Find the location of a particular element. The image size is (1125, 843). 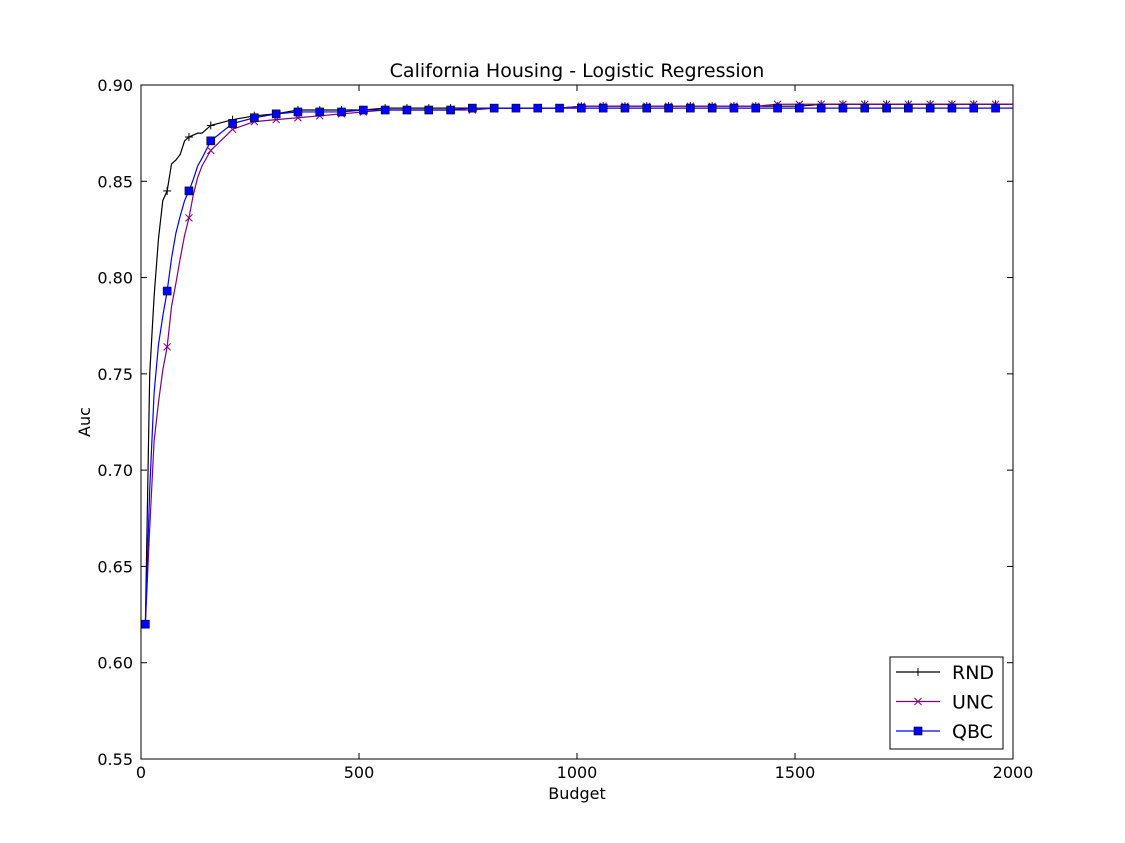

y-tick-label: 0.85 is located at coordinates (115, 181).